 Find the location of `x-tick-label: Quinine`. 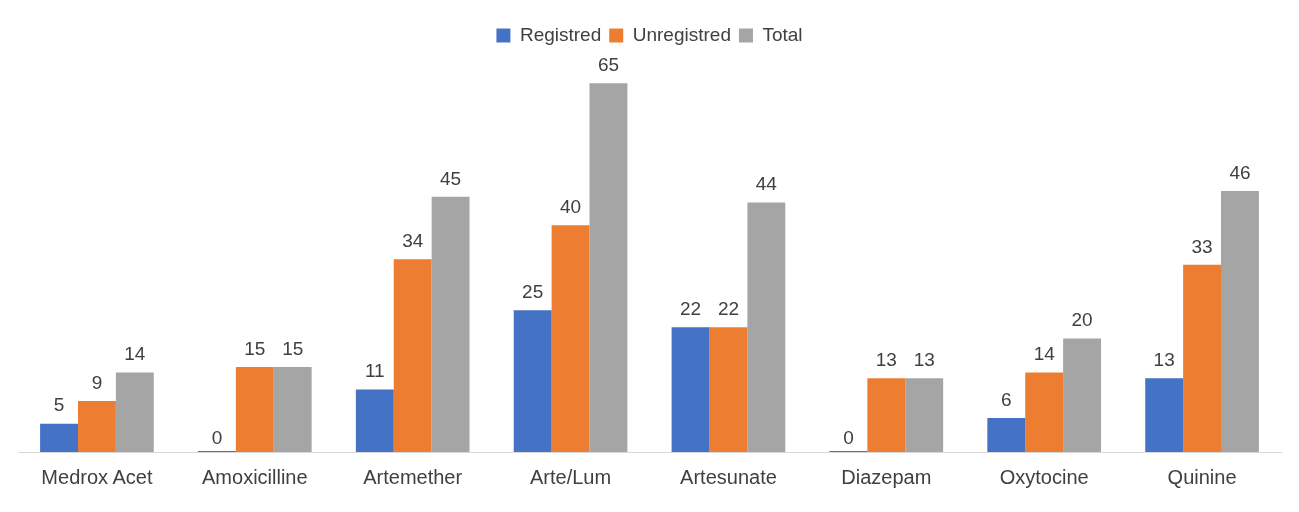

x-tick-label: Quinine is located at coordinates (1202, 476).